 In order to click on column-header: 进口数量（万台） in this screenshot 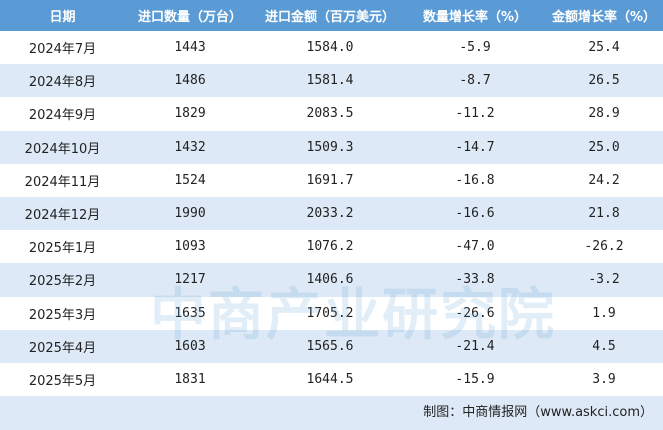, I will do `click(190, 15)`.